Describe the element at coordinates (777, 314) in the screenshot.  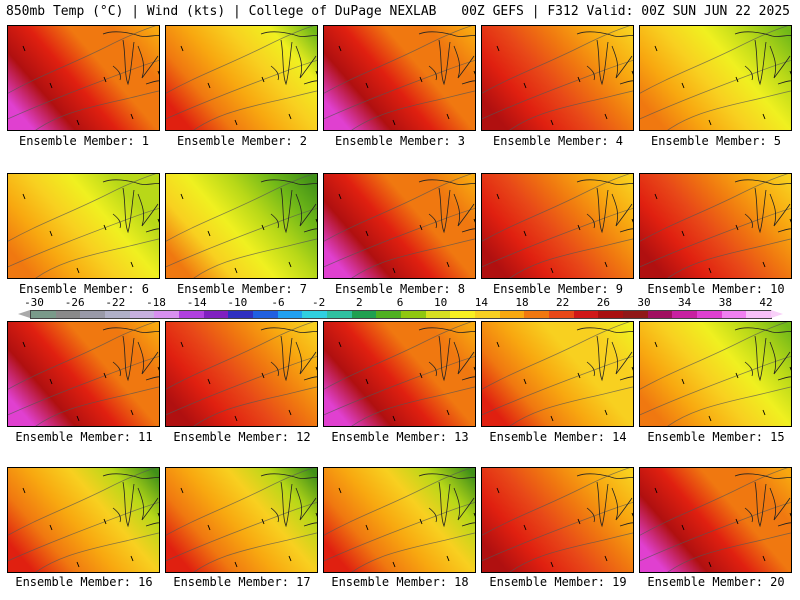
I see `colorbar-high-arrow` at that location.